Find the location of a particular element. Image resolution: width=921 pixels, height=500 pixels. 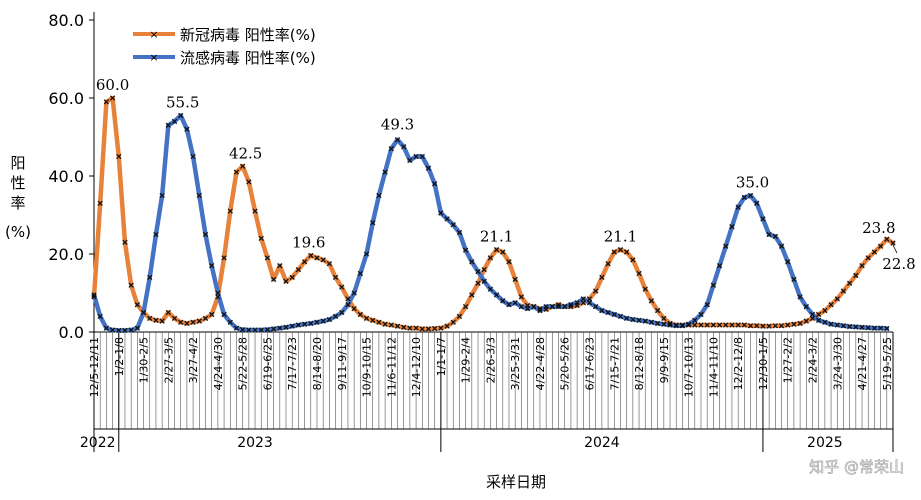

legend-label-flu: 流感病毒 阳性率(%) is located at coordinates (248, 58).